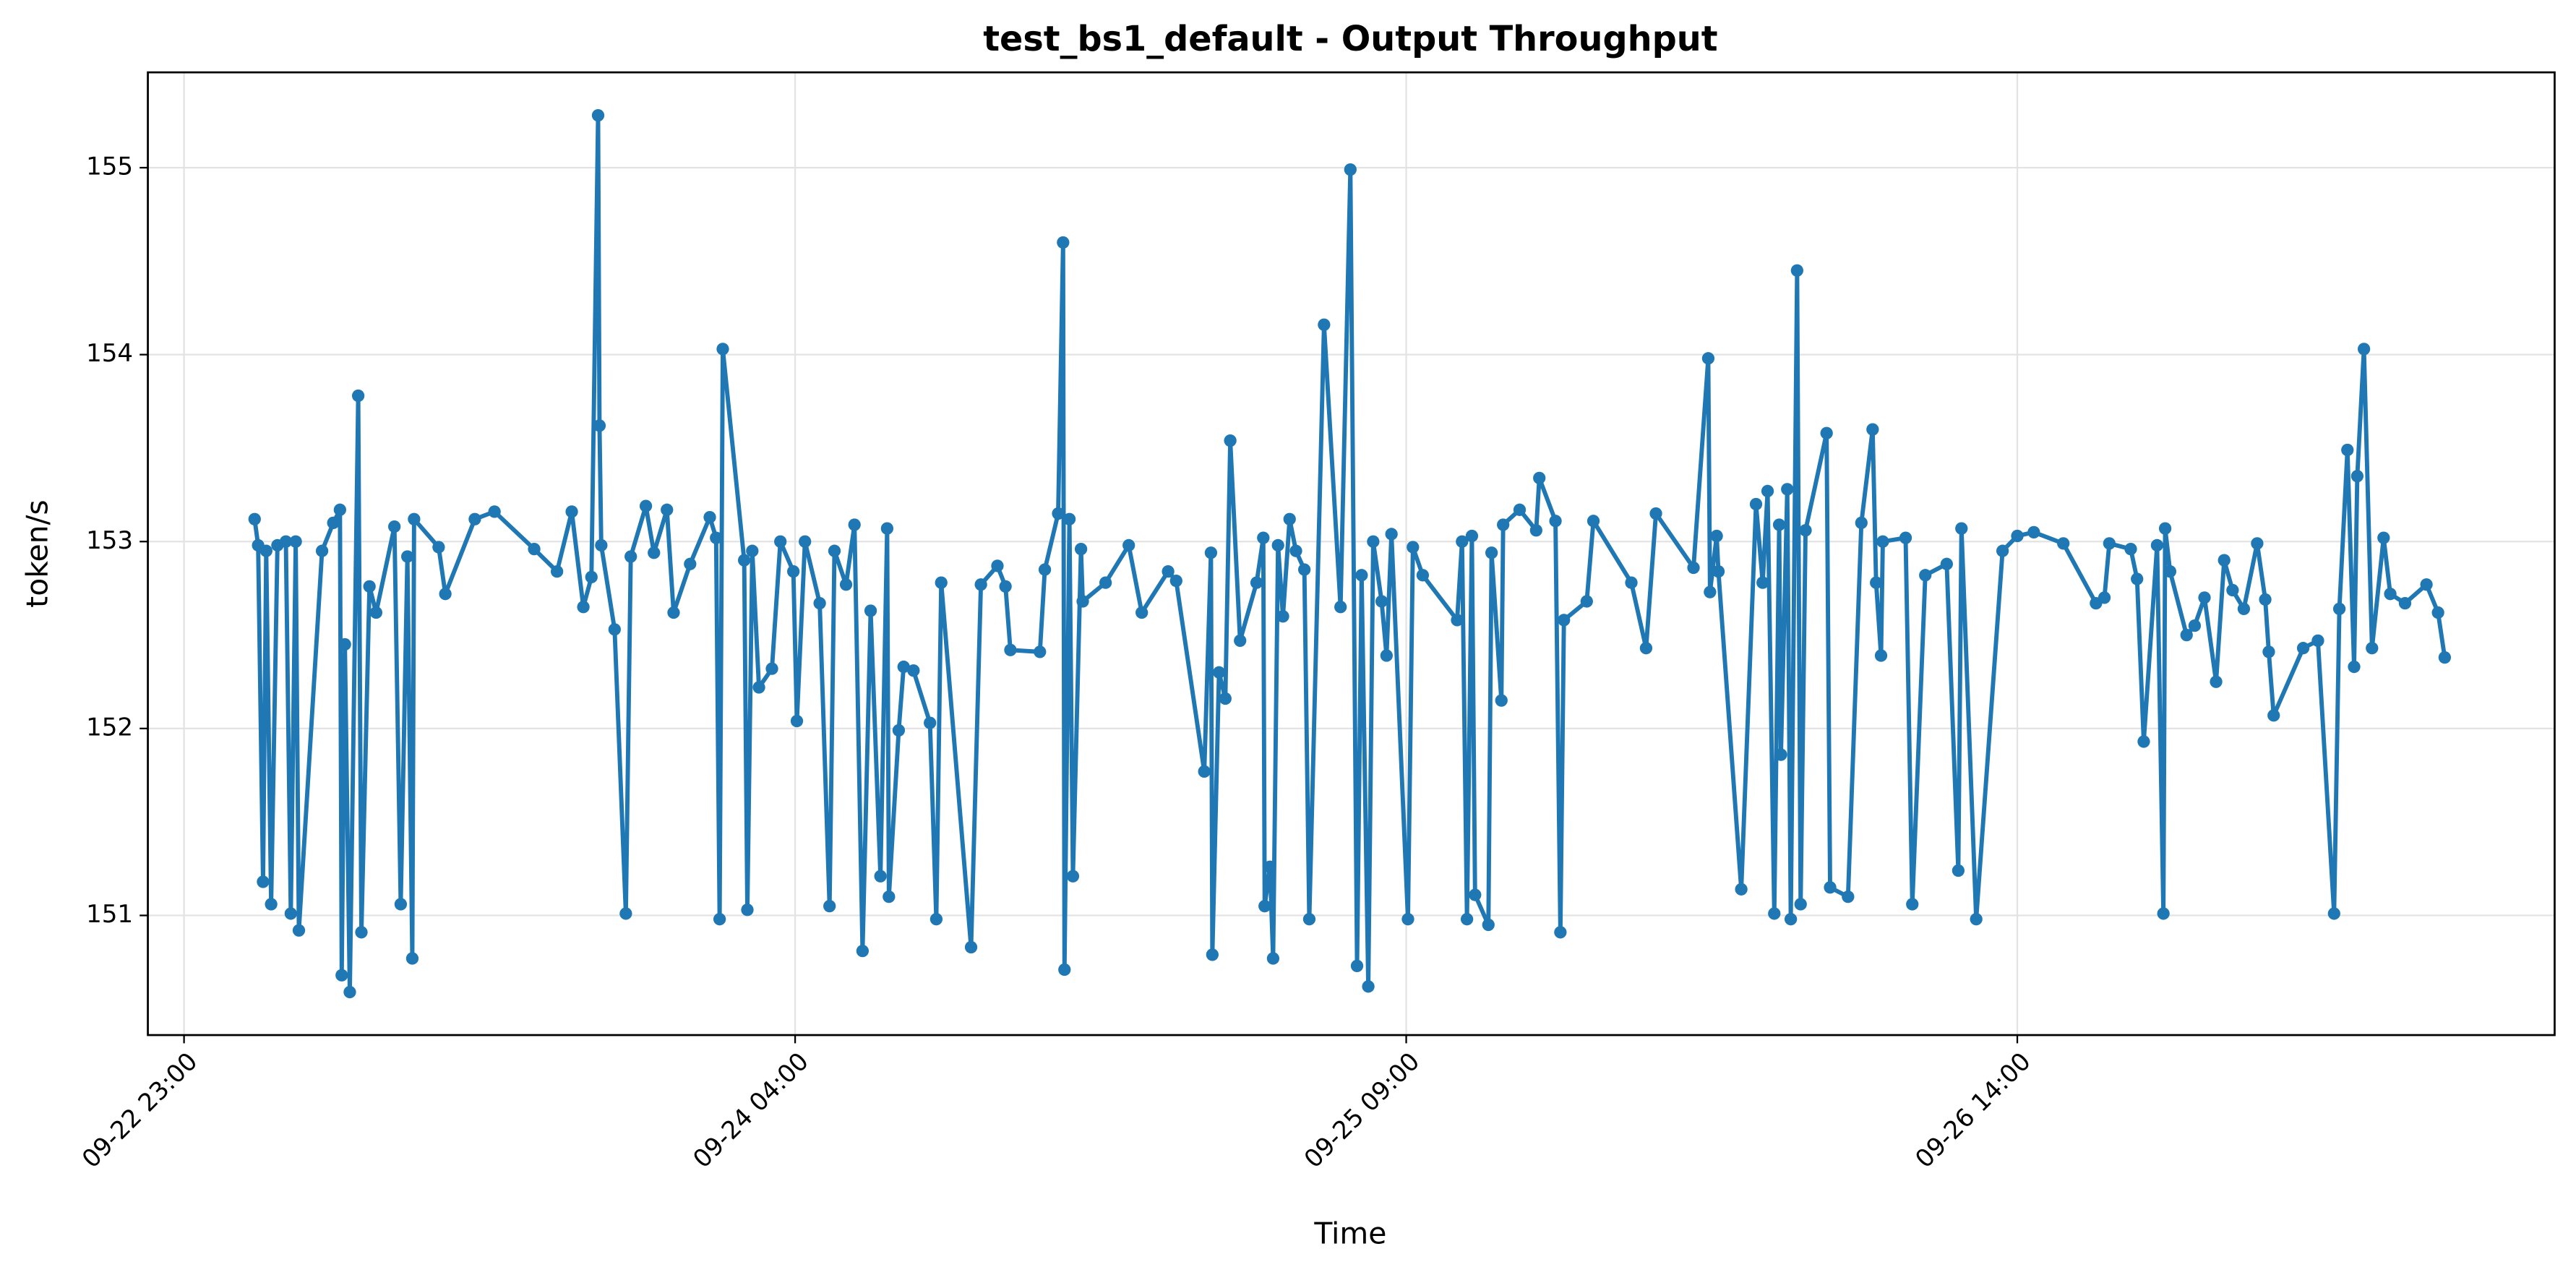 Image resolution: width=2576 pixels, height=1275 pixels. I want to click on y-tick-label: 154, so click(110, 353).